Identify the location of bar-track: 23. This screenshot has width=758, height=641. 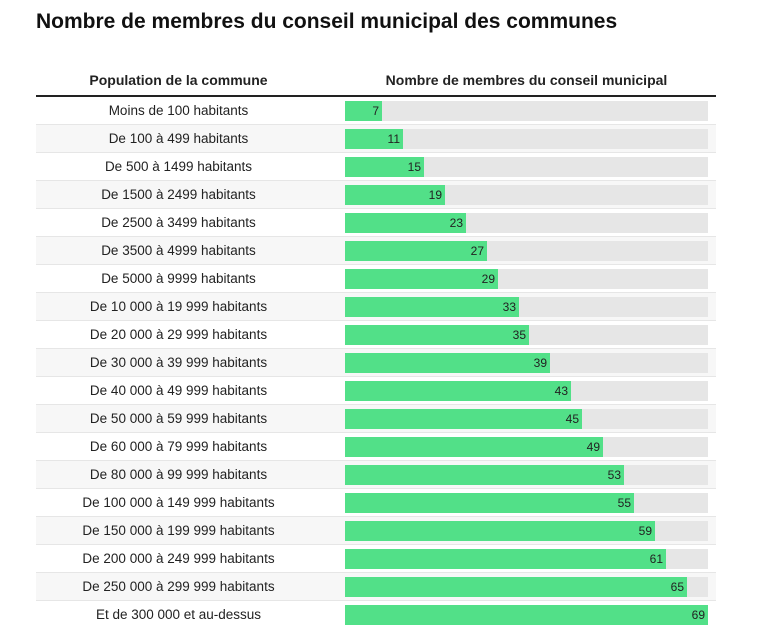
(526, 223).